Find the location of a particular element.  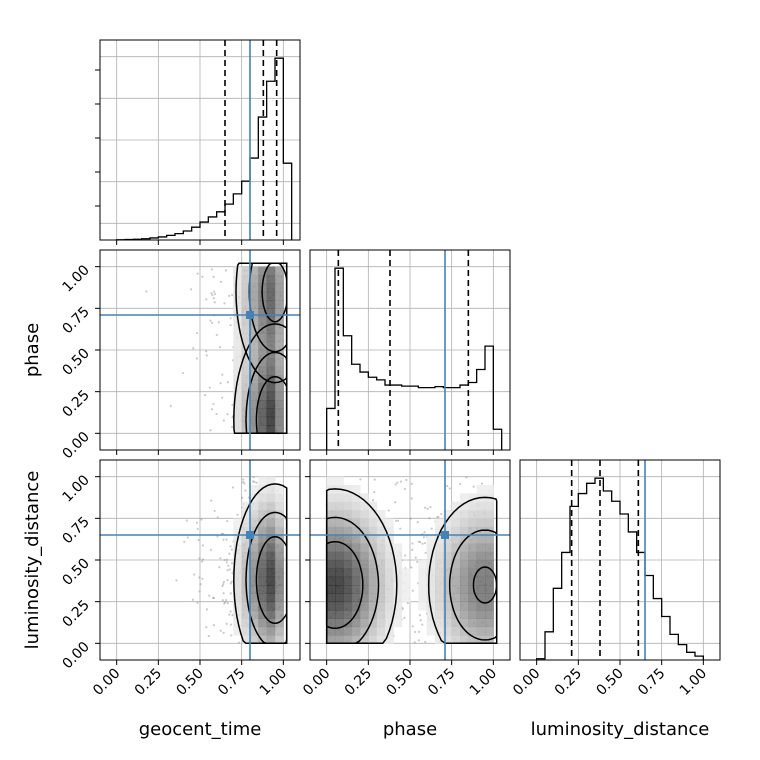

contour-line is located at coordinates (344, 585).